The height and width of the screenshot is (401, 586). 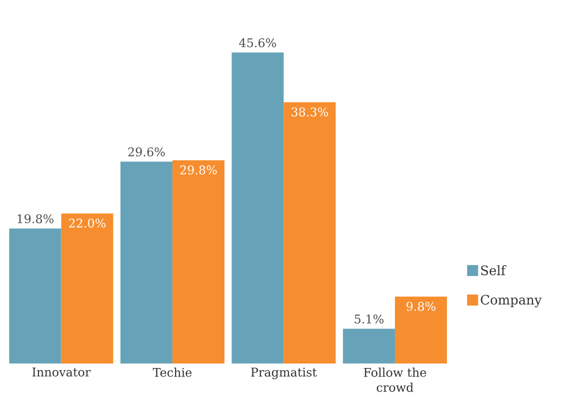 I want to click on data-label: 29.8%, so click(x=198, y=169).